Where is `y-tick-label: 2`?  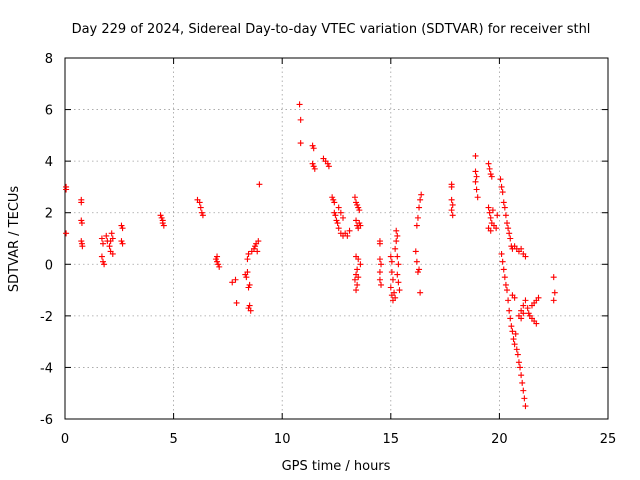 y-tick-label: 2 is located at coordinates (49, 214).